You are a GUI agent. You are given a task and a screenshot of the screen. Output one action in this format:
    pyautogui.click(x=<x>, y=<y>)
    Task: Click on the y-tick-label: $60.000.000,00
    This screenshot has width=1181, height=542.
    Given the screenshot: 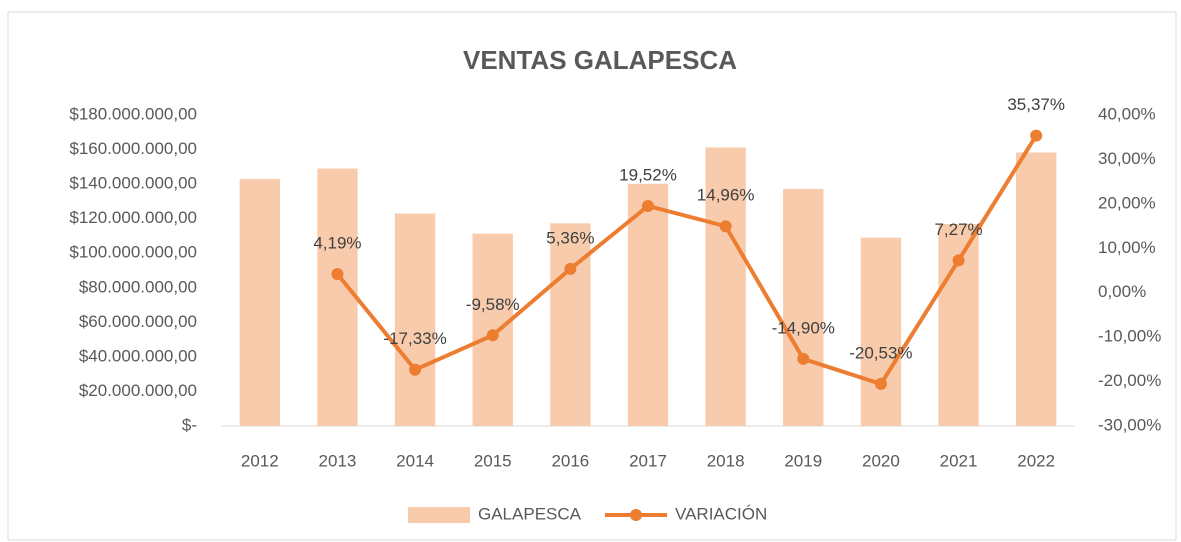 What is the action you would take?
    pyautogui.click(x=138, y=321)
    